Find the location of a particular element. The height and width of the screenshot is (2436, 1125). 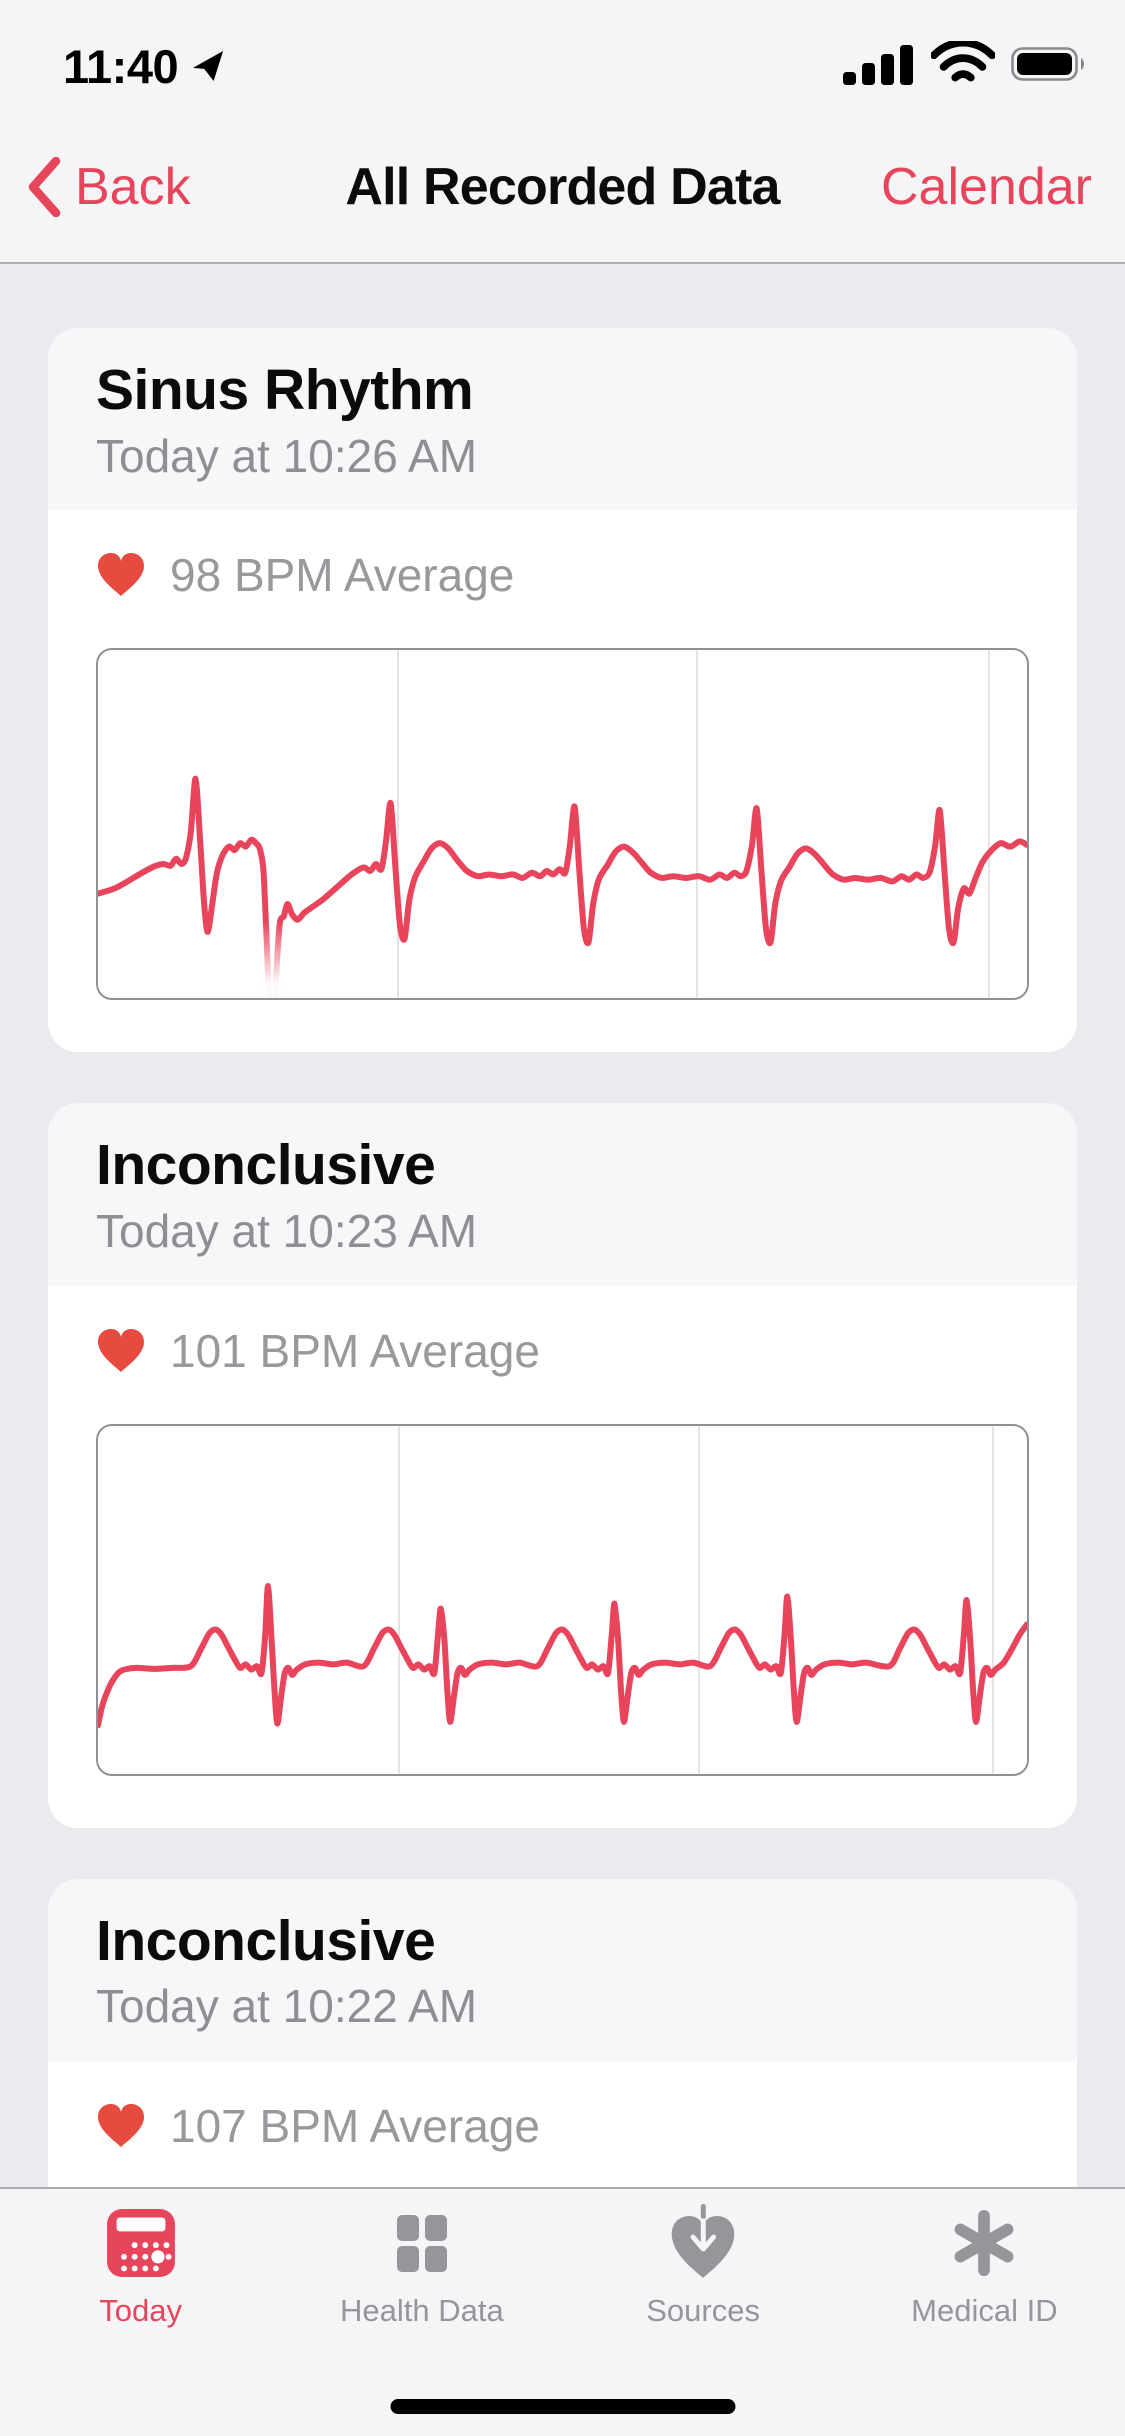

calendar-button: Calendar is located at coordinates (986, 187).